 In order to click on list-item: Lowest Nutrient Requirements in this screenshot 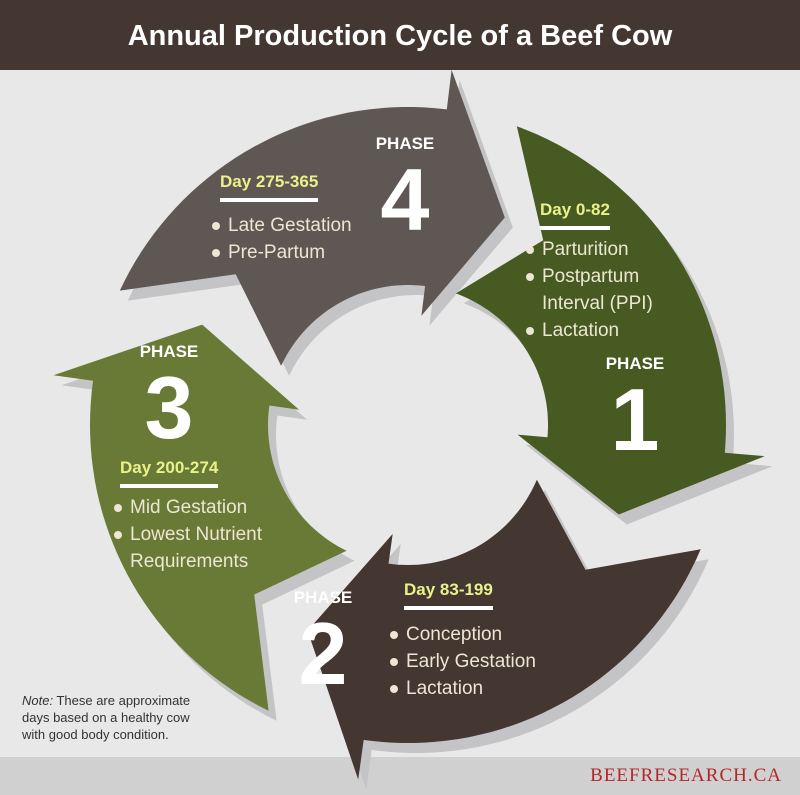, I will do `click(202, 548)`.